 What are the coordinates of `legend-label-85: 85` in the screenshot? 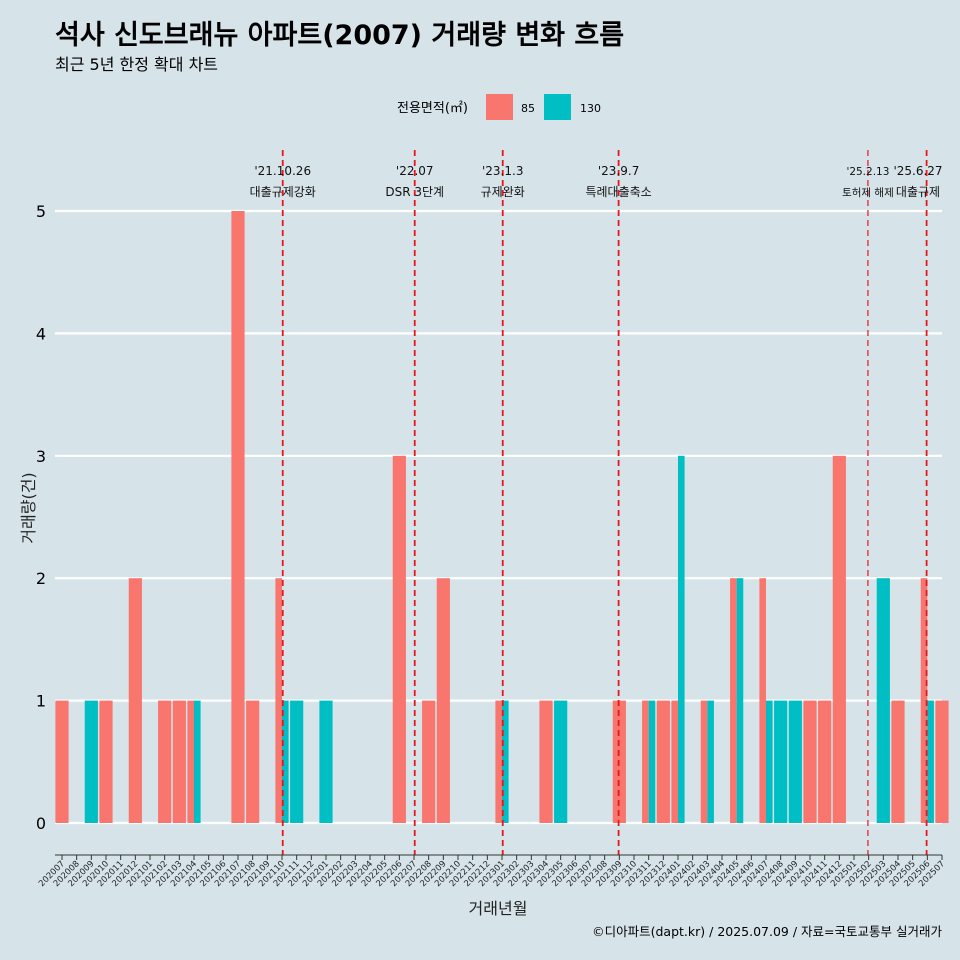 It's located at (528, 108).